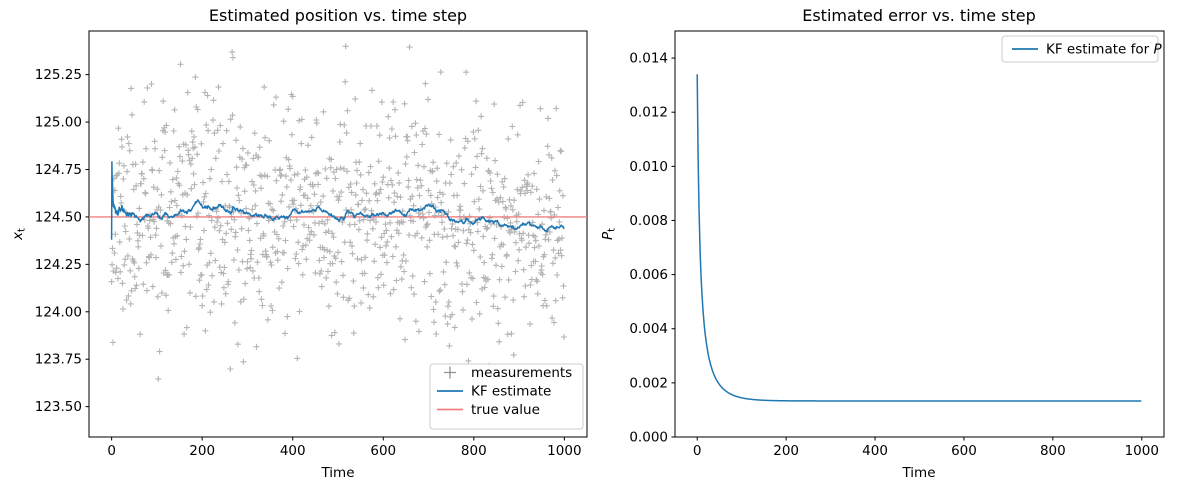 The width and height of the screenshot is (1189, 490). I want to click on plus-marker-icon, so click(450, 372).